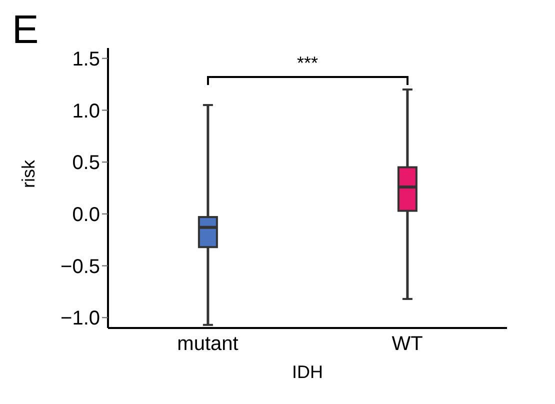  Describe the element at coordinates (86, 59) in the screenshot. I see `y-tick-label: 1.5` at that location.